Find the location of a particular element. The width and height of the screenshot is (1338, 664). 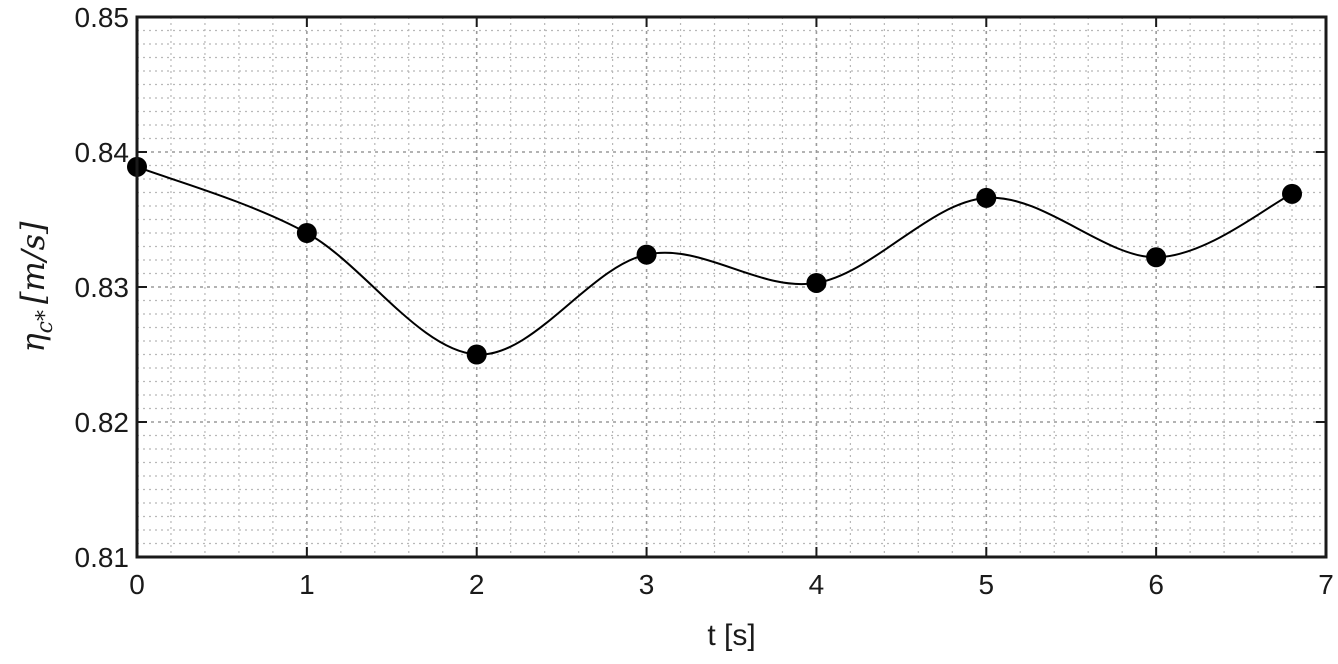

y-axis-label-symbol: η is located at coordinates (33, 342).